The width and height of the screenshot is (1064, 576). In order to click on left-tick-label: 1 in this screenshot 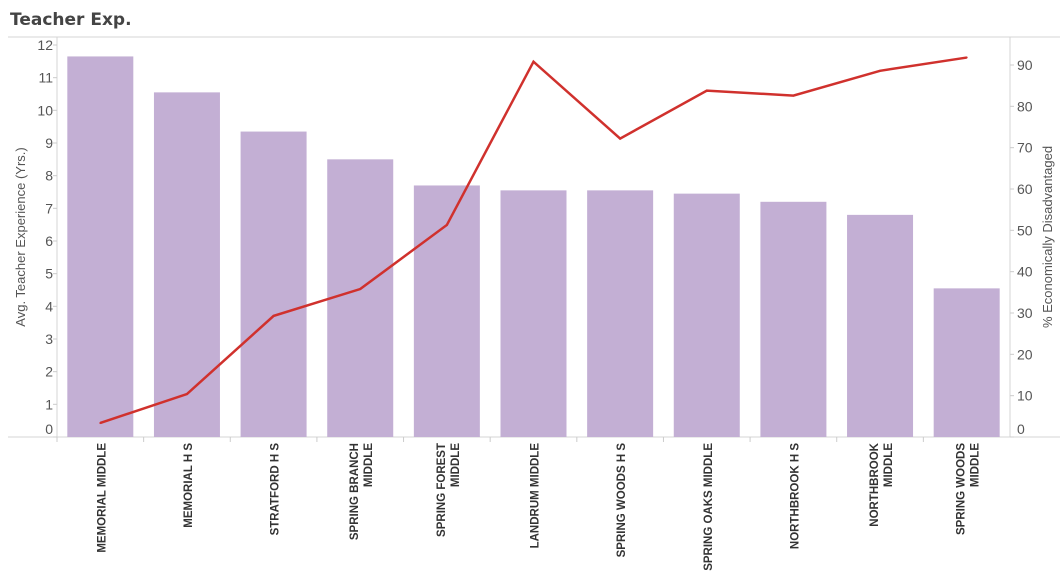, I will do `click(49, 404)`.